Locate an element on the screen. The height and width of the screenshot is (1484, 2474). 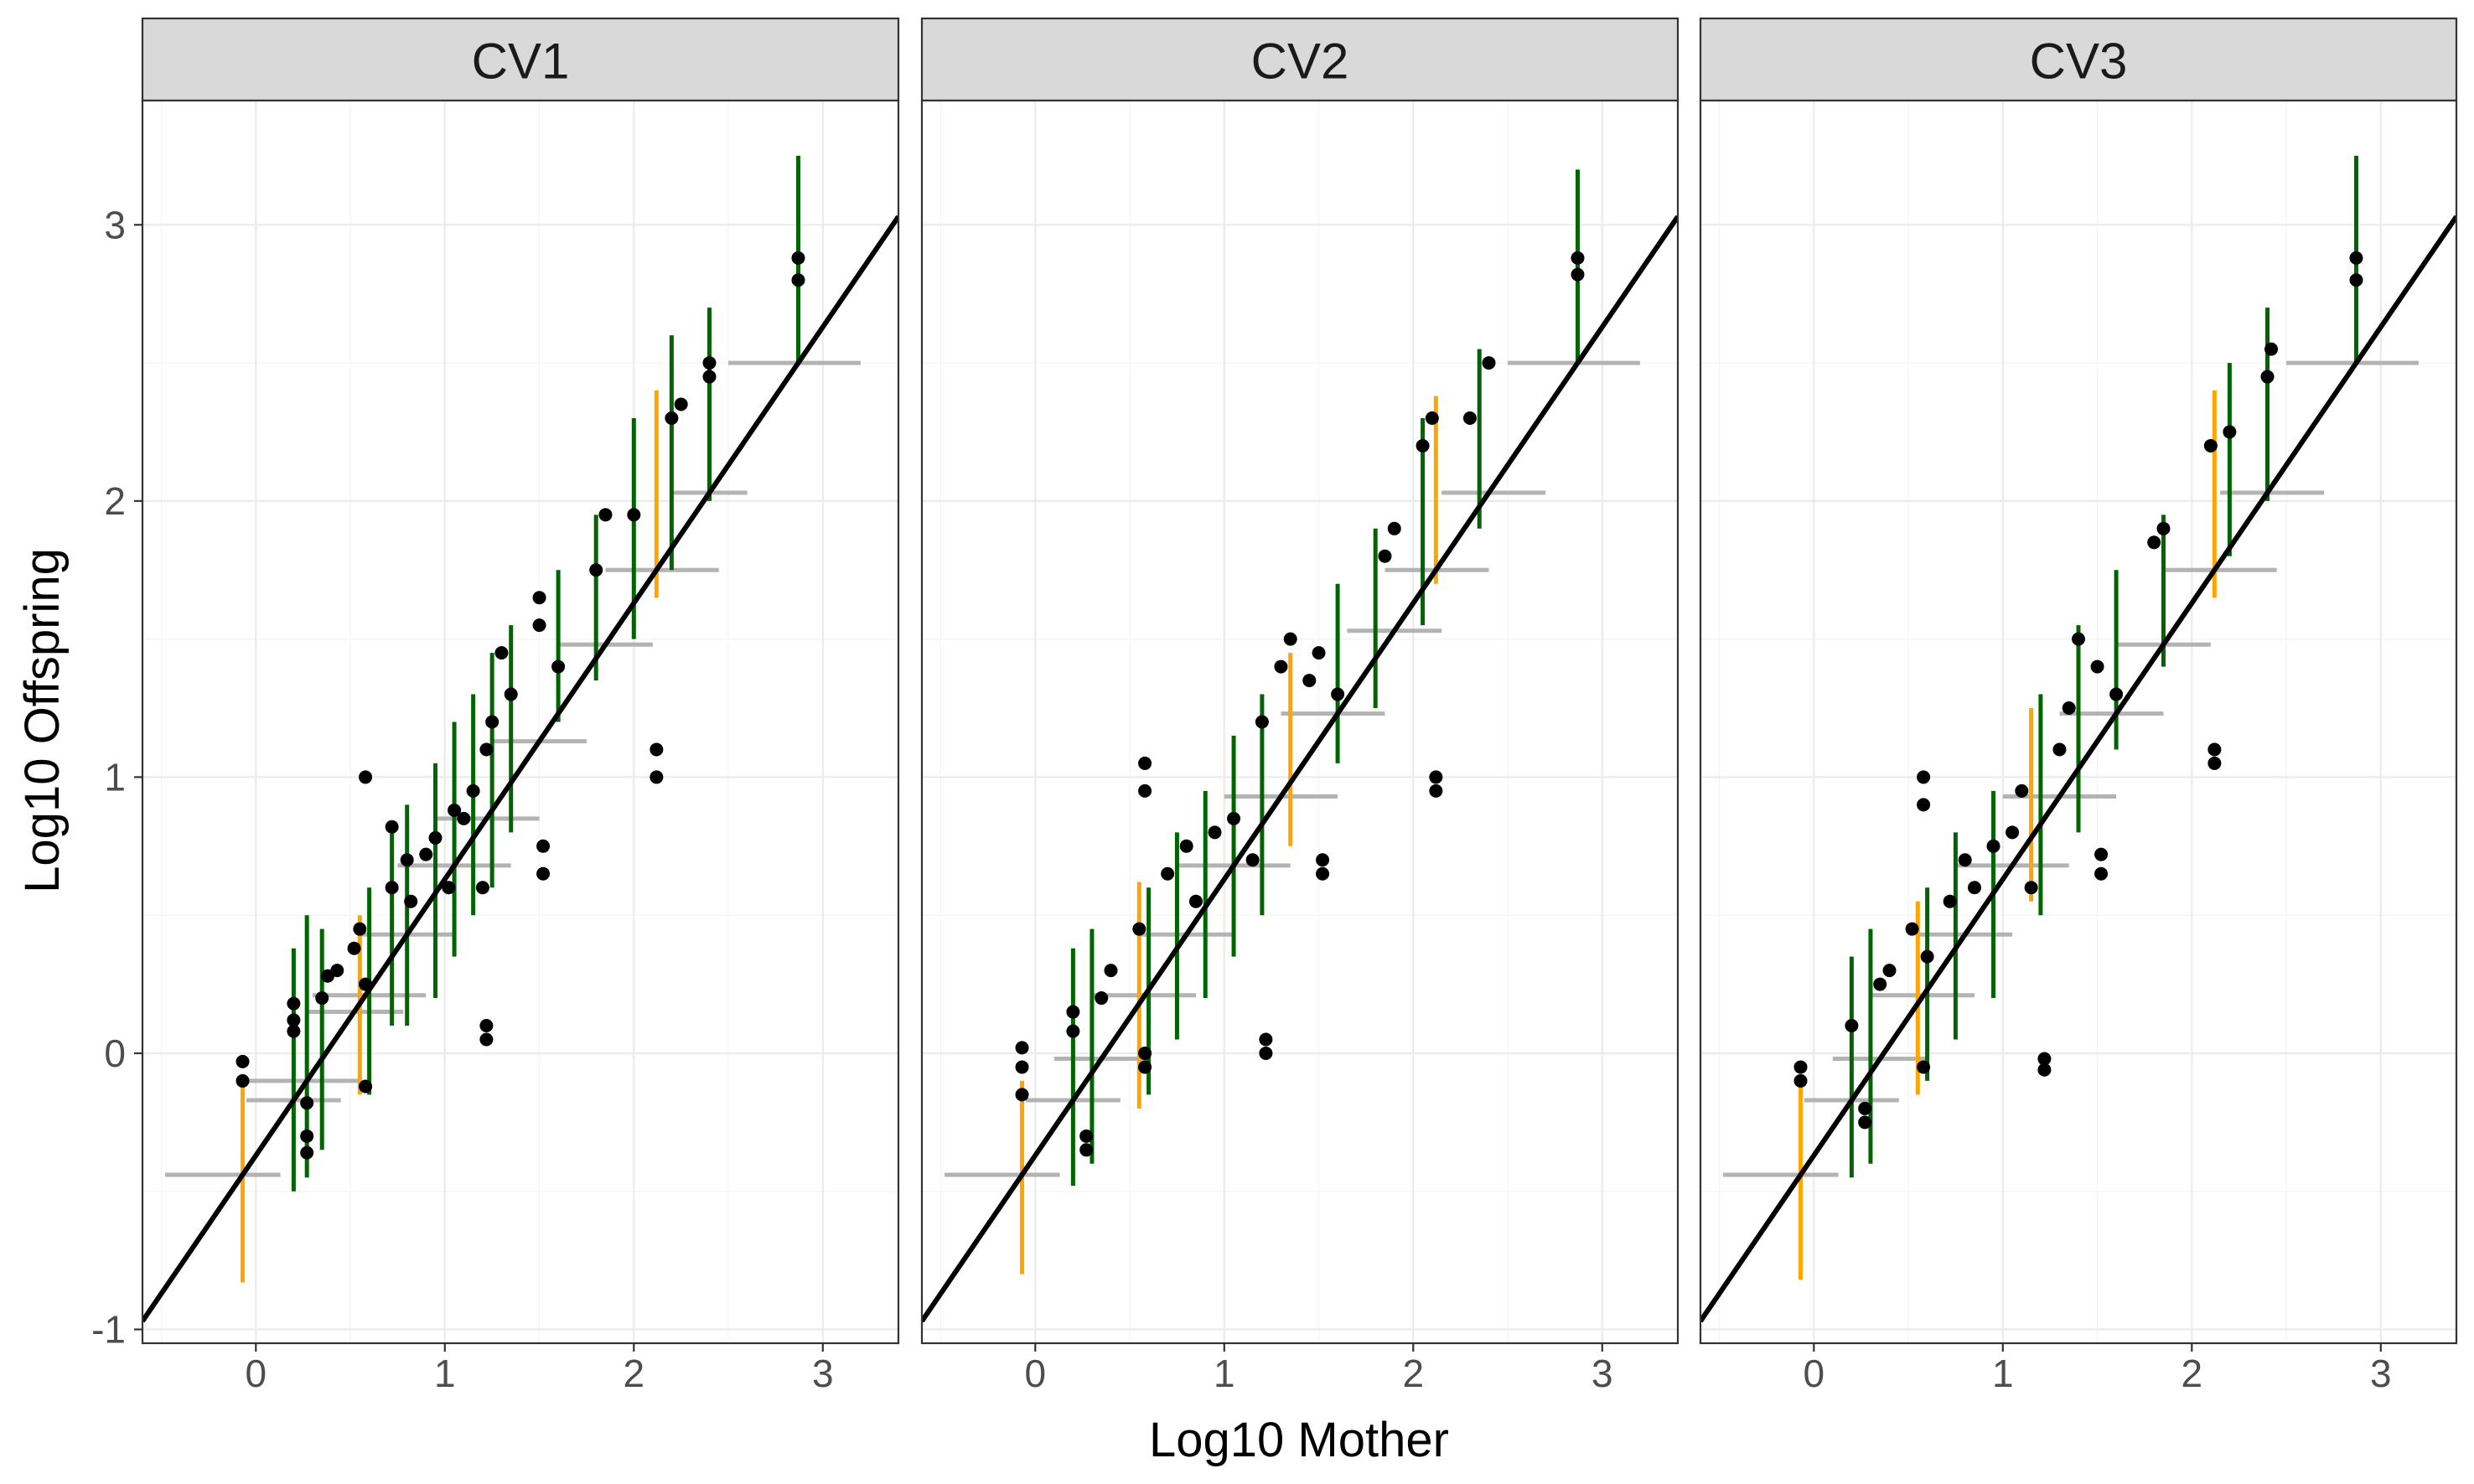
x-tick-label: 3 is located at coordinates (2381, 1373).